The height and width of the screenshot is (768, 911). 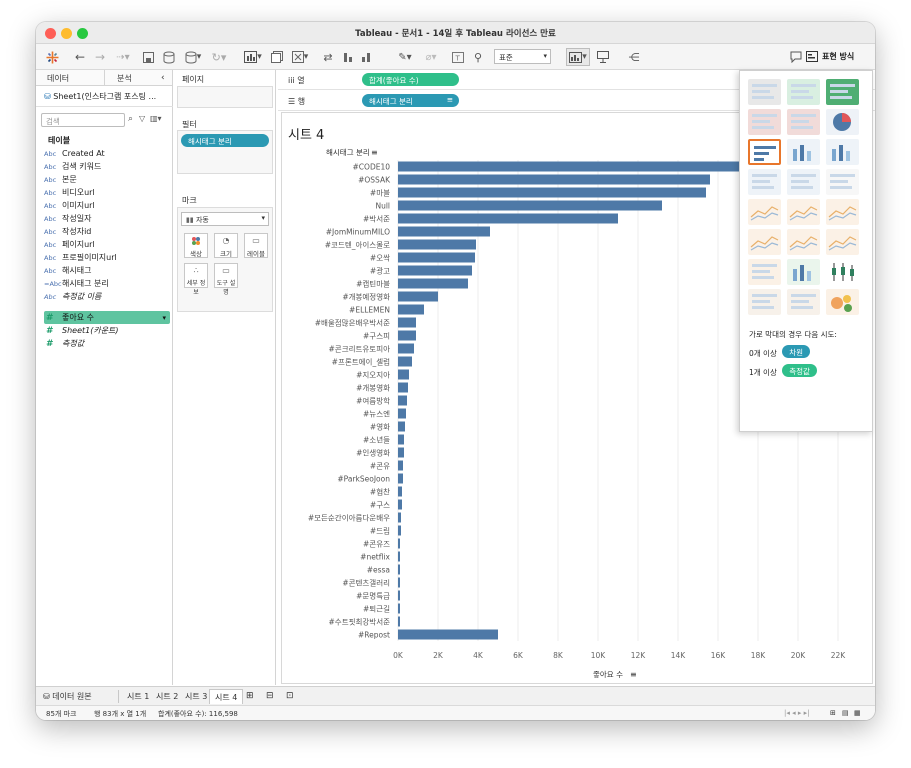 I want to click on show-me-scatter-plot, so click(x=764, y=272).